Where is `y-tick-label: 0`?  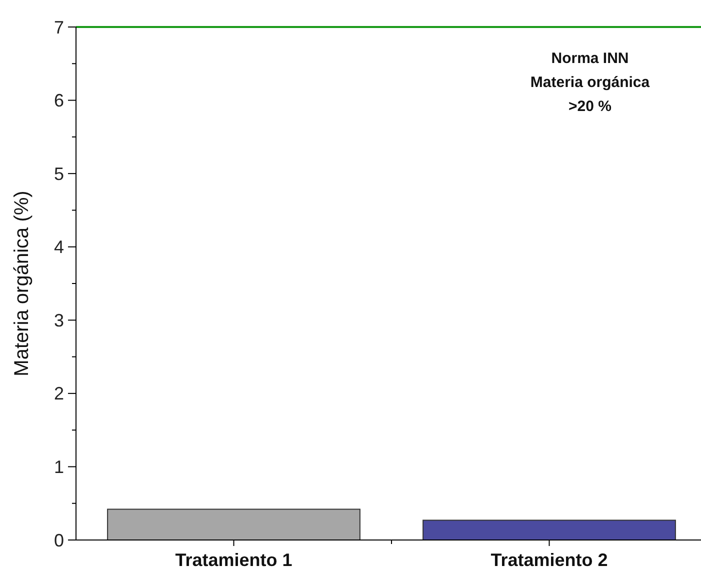 y-tick-label: 0 is located at coordinates (59, 540).